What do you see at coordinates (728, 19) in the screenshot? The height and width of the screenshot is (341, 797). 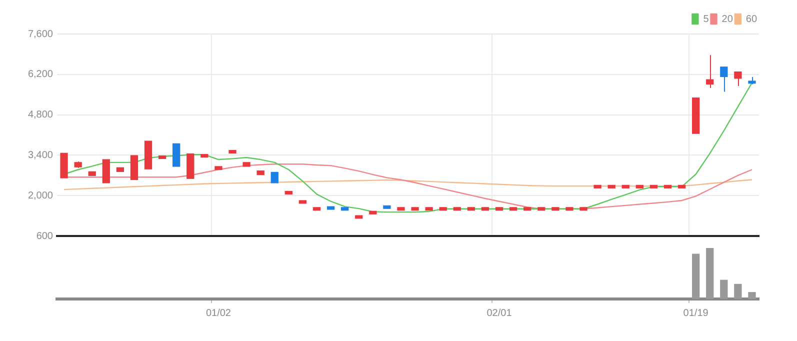 I see `legend-label: 20` at bounding box center [728, 19].